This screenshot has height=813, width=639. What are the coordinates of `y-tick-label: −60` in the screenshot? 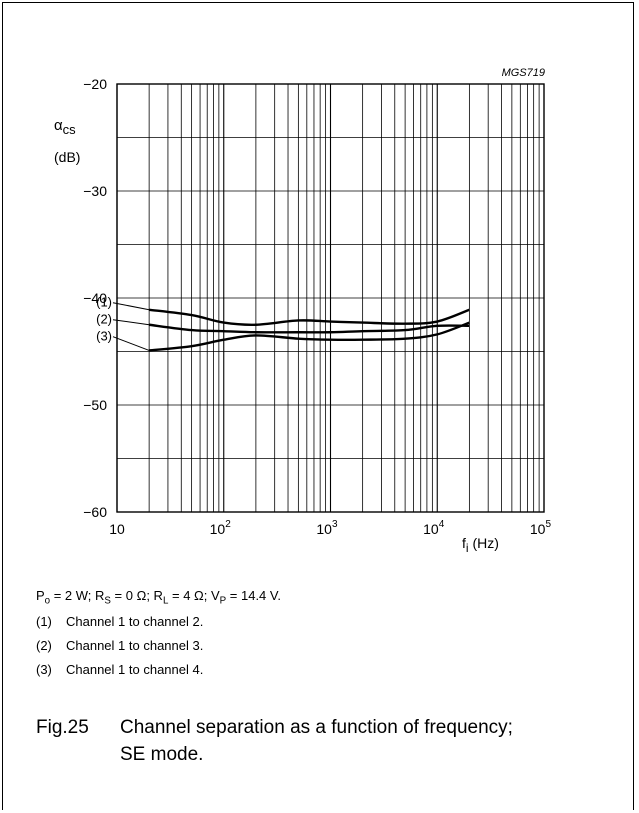 It's located at (95, 512).